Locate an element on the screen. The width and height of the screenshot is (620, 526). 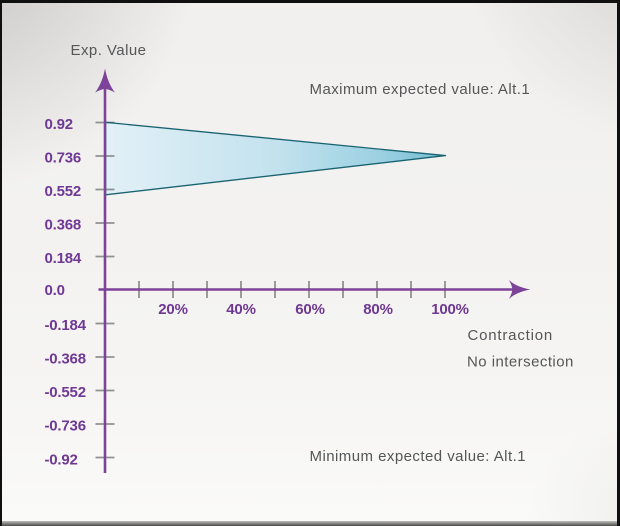
svg-text: 0.552 is located at coordinates (63, 191).